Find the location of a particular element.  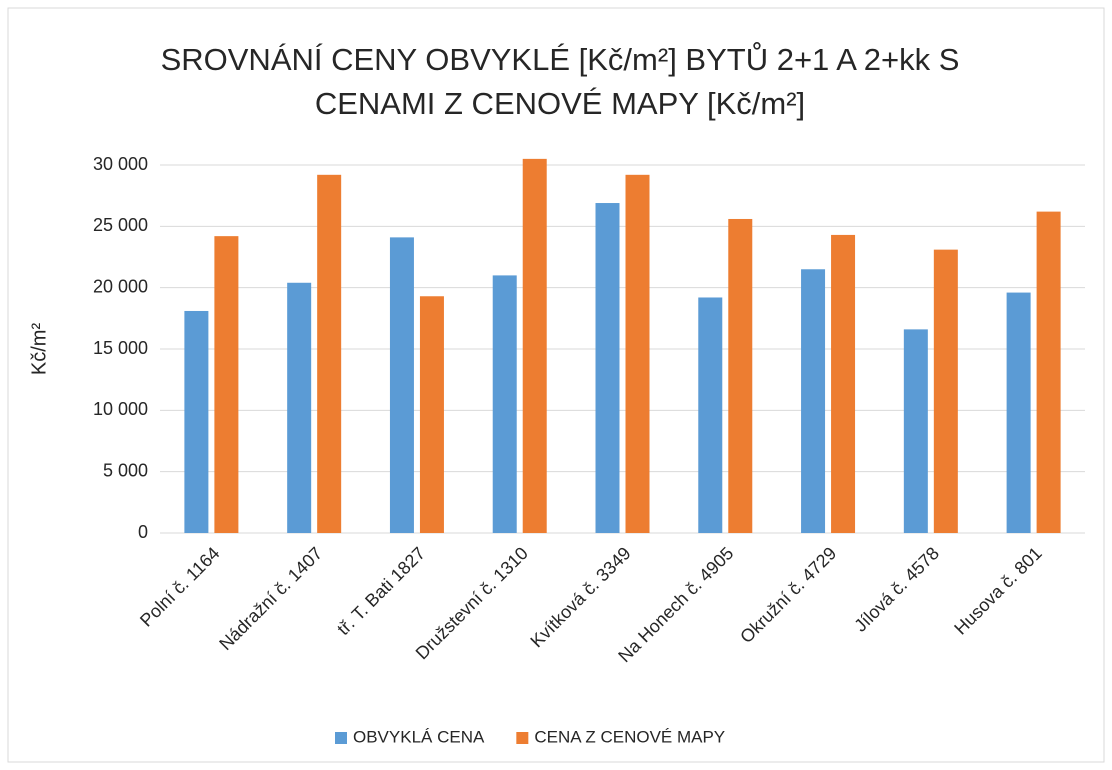

y-axis-label: Kč/m² is located at coordinates (39, 349).